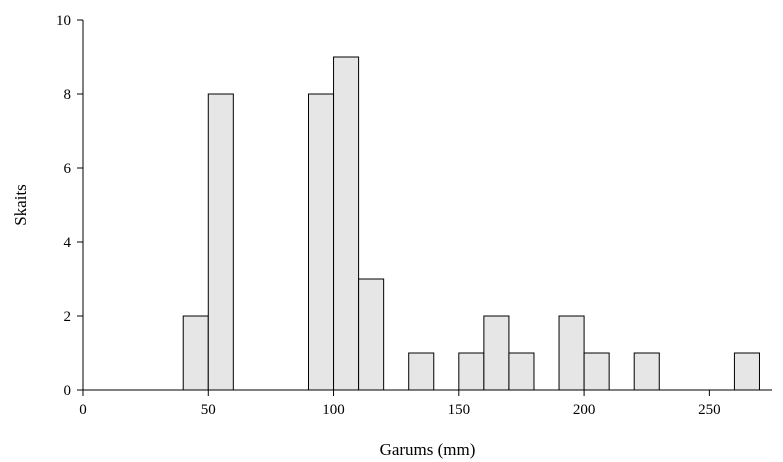 The height and width of the screenshot is (462, 783). What do you see at coordinates (68, 391) in the screenshot?
I see `y-tick-label-0: 0` at bounding box center [68, 391].